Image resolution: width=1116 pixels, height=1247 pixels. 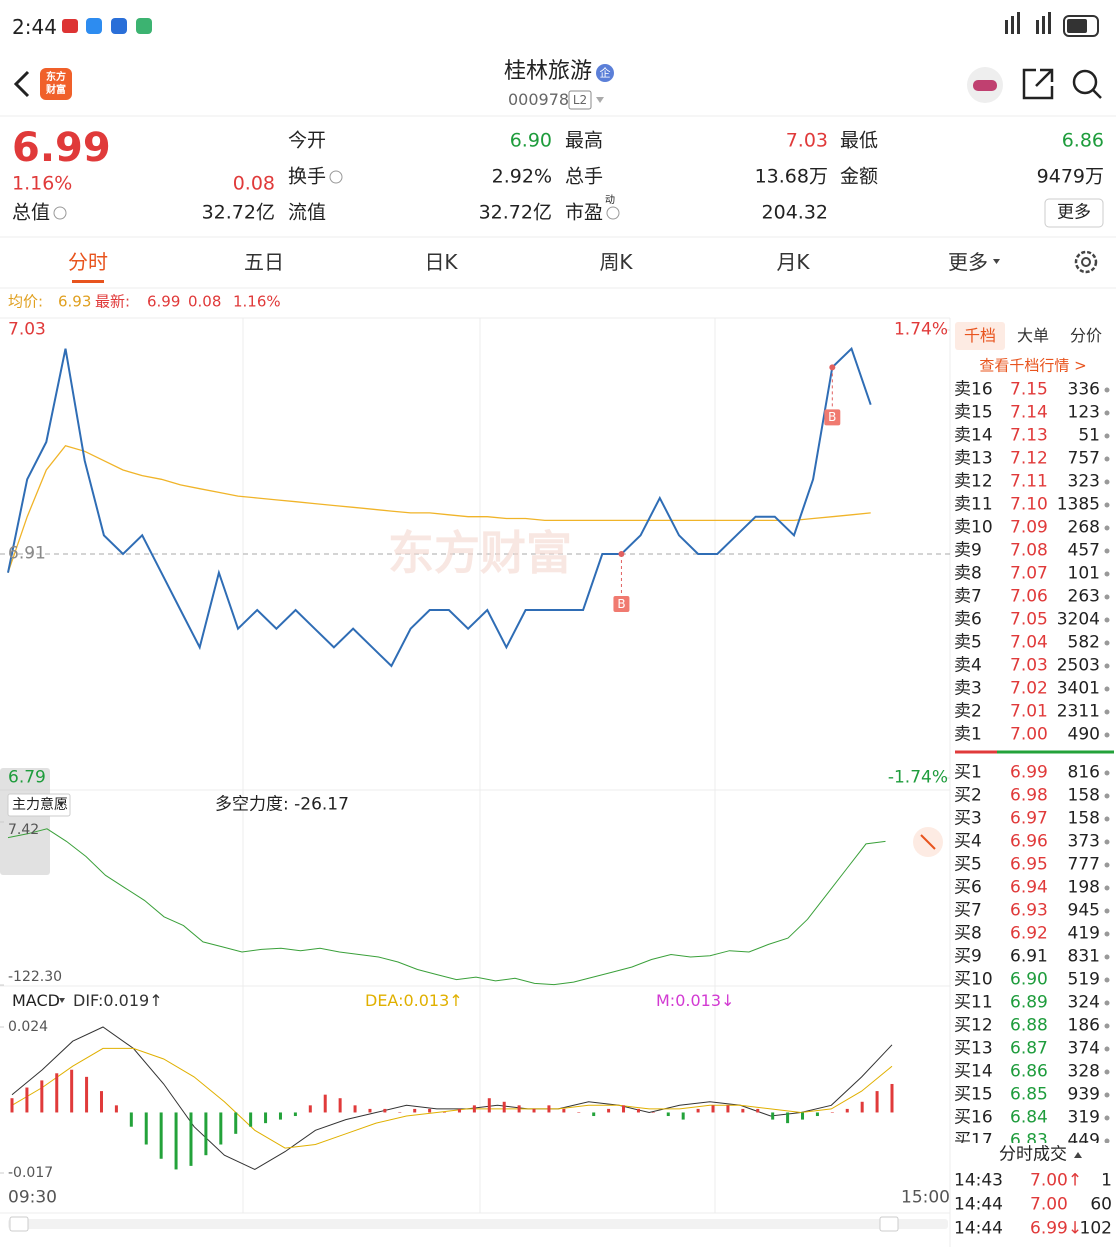 I want to click on legend-value: 6.99, so click(x=164, y=301).